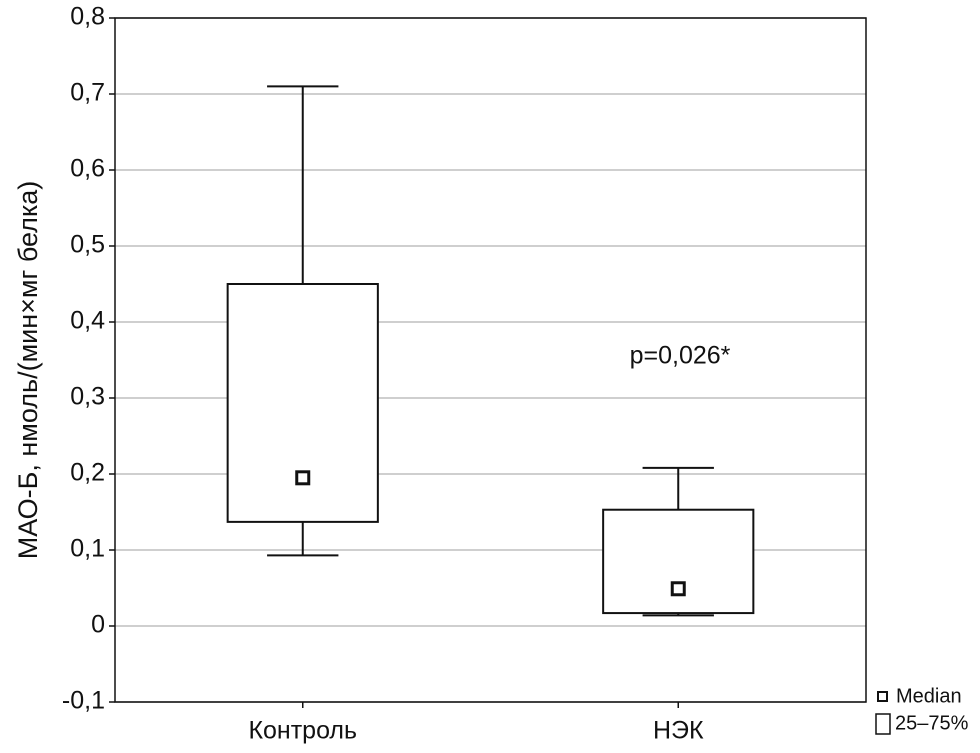  What do you see at coordinates (98, 625) in the screenshot?
I see `y-tick-label: 0` at bounding box center [98, 625].